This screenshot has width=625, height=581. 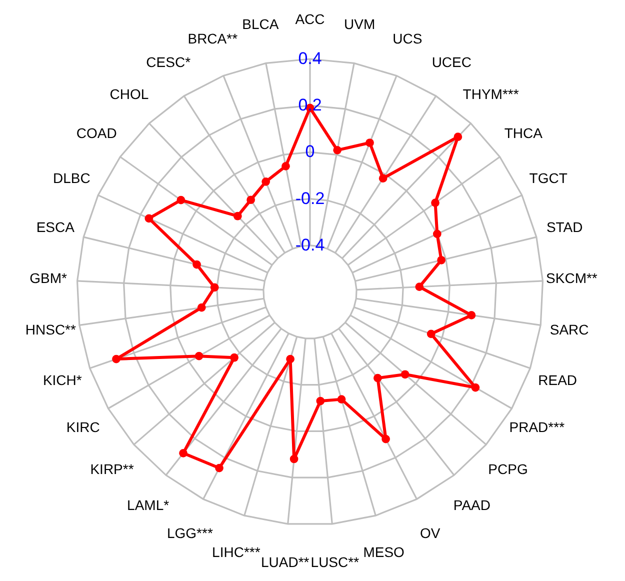 I want to click on spoke-label: UCS, so click(x=407, y=38).